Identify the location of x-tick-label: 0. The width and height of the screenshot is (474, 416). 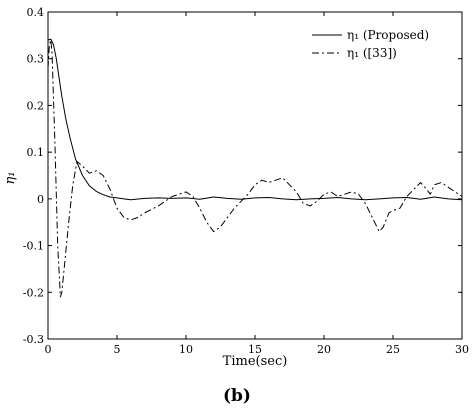
(48, 349).